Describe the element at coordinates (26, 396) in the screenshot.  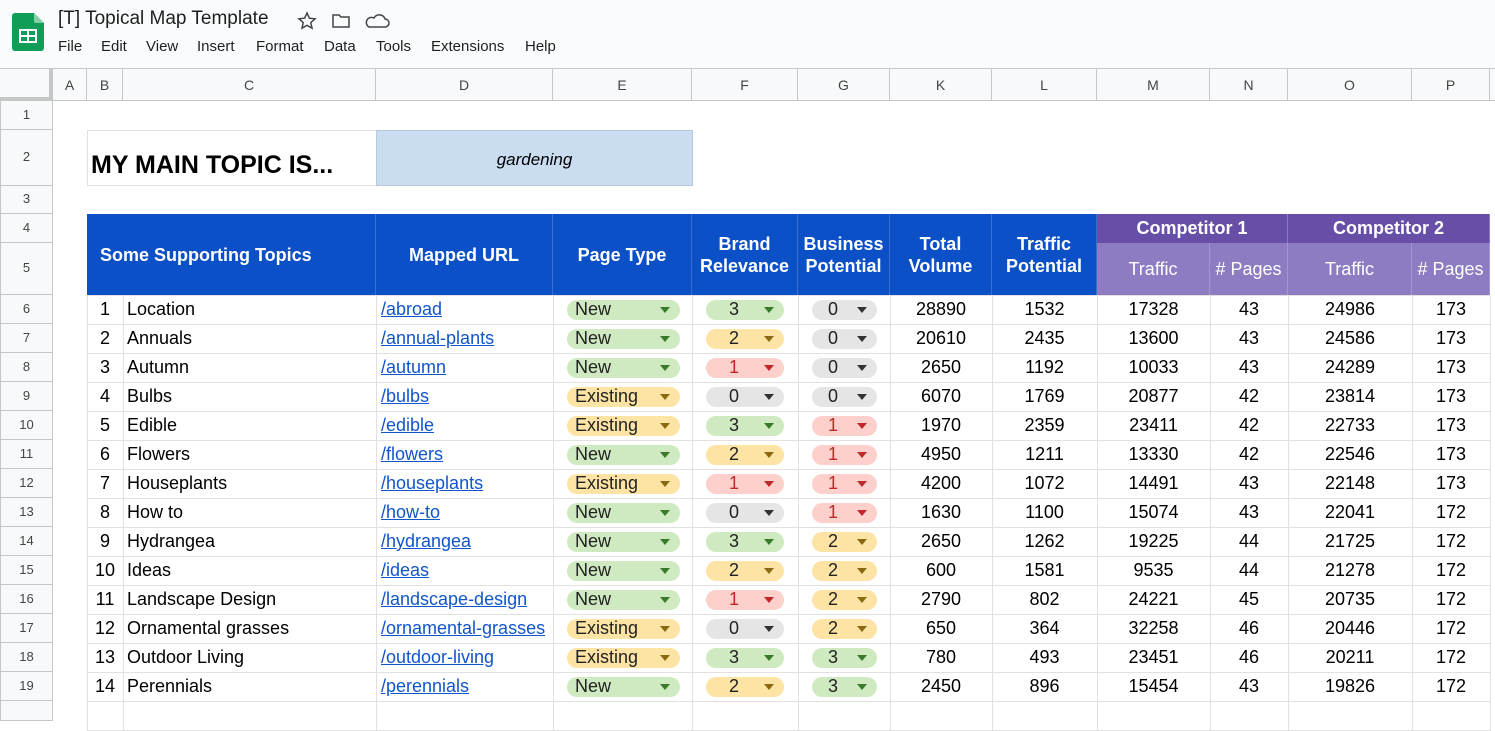
I see `row-header: 9` at that location.